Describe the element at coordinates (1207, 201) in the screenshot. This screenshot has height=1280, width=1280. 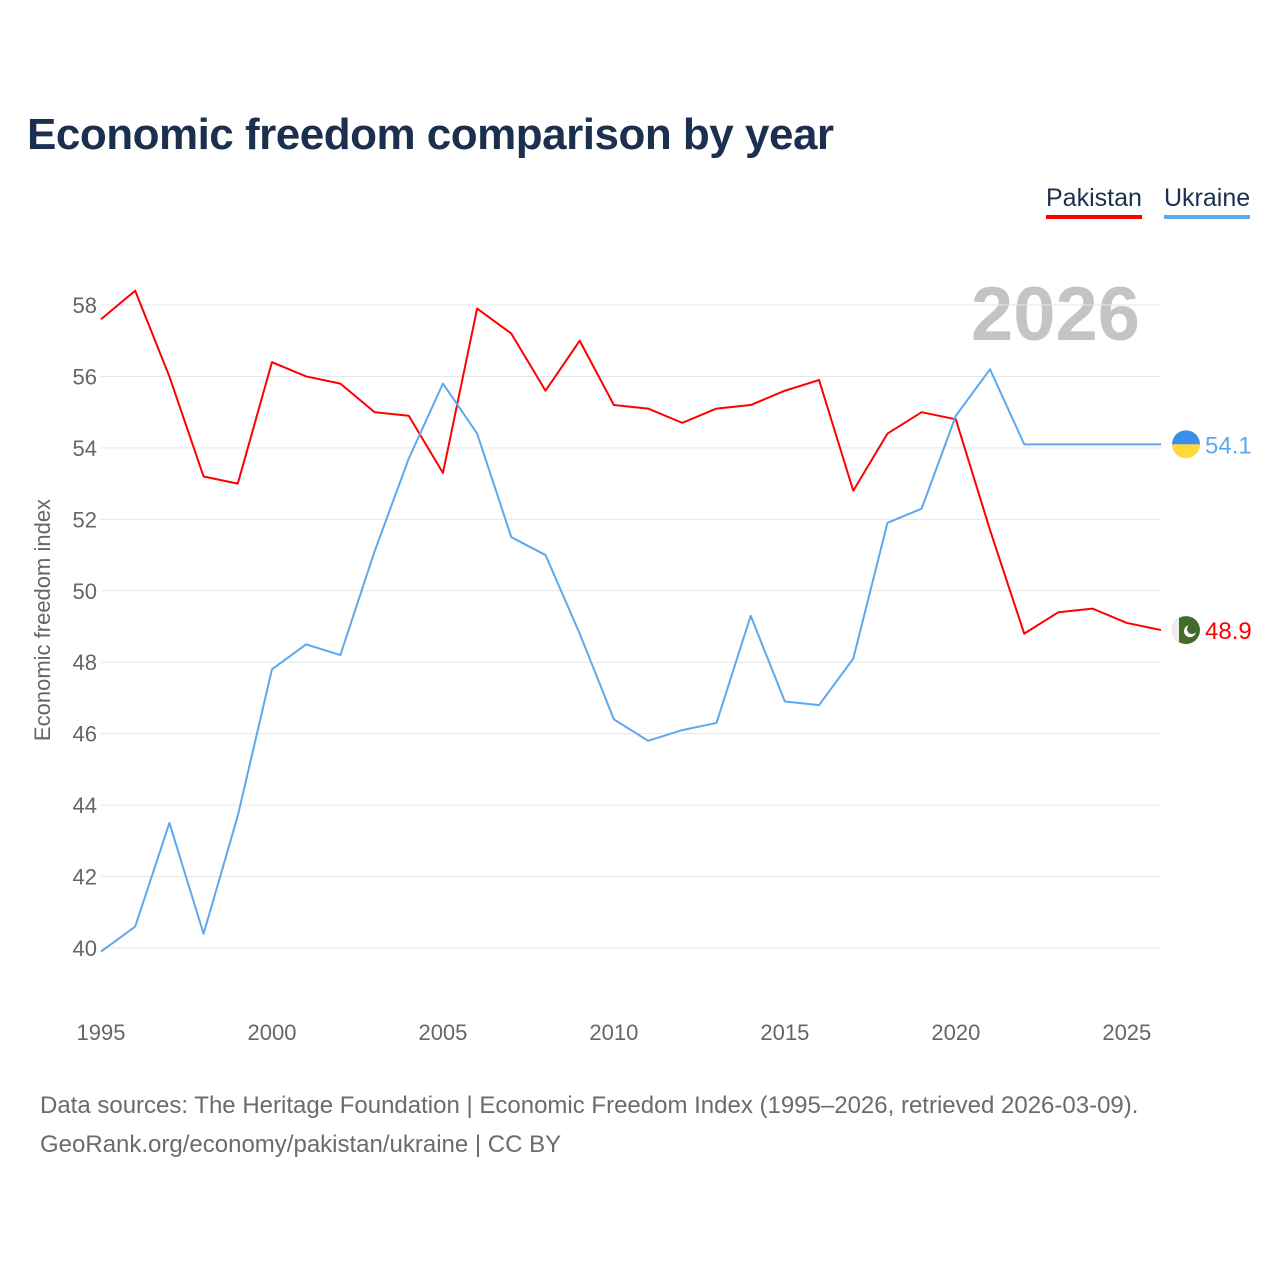
I see `legend-ukraine: Ukraine` at that location.